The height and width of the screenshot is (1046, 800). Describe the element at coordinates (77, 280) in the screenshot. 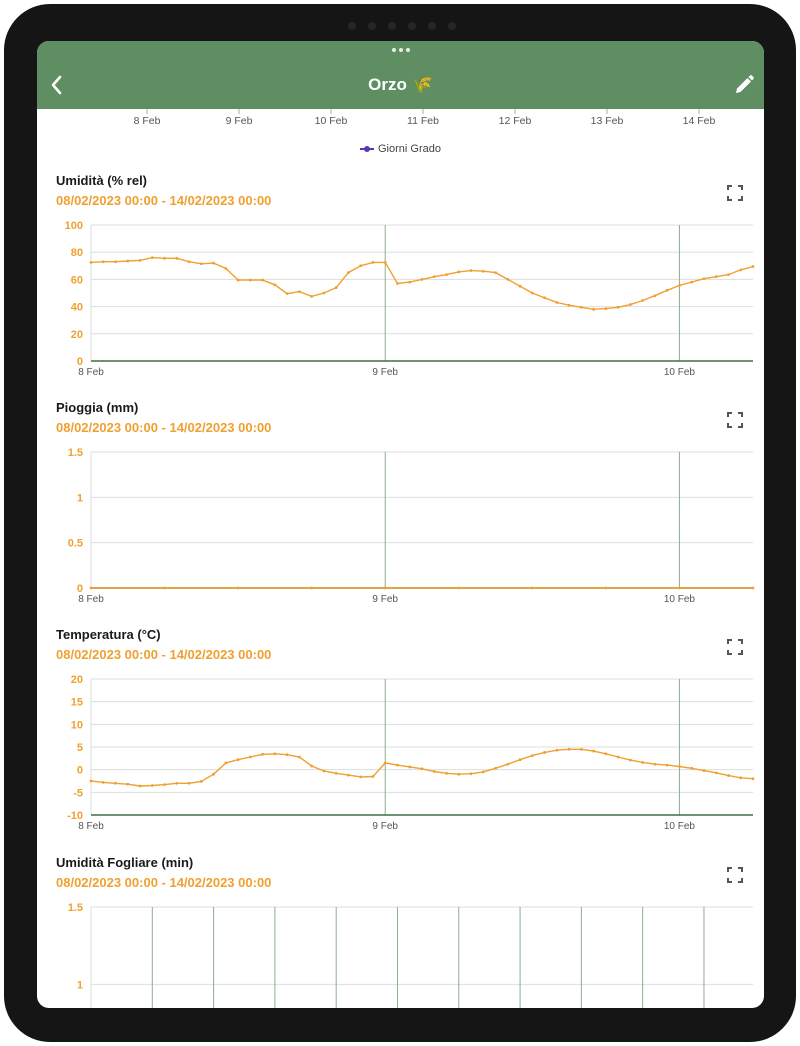

I see `y-tick-label: 60` at that location.